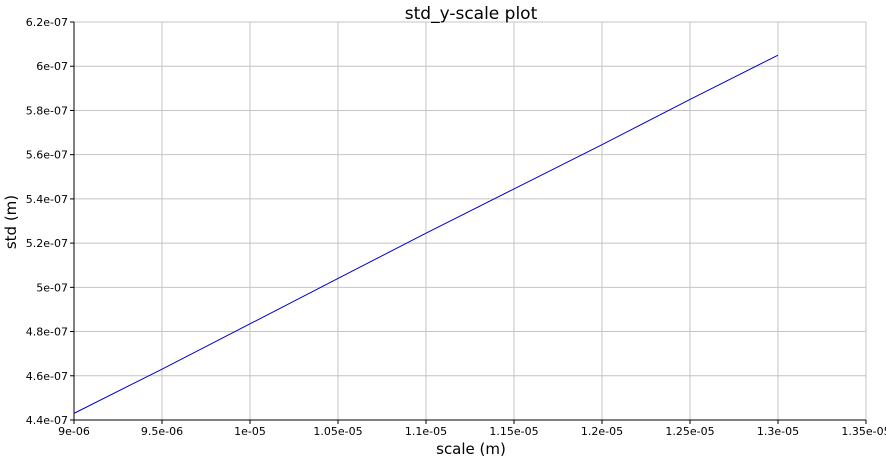  I want to click on y-tick-label: 5e-07, so click(52, 287).